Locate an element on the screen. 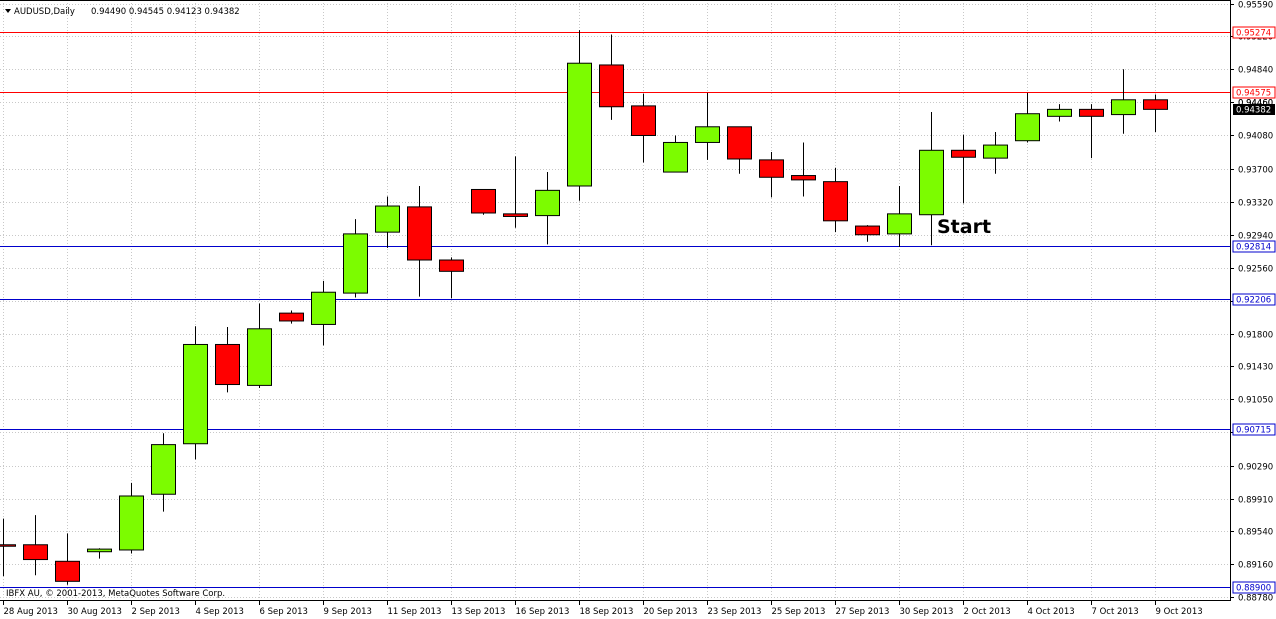  y-tick-label: 0.94080 is located at coordinates (1255, 137).